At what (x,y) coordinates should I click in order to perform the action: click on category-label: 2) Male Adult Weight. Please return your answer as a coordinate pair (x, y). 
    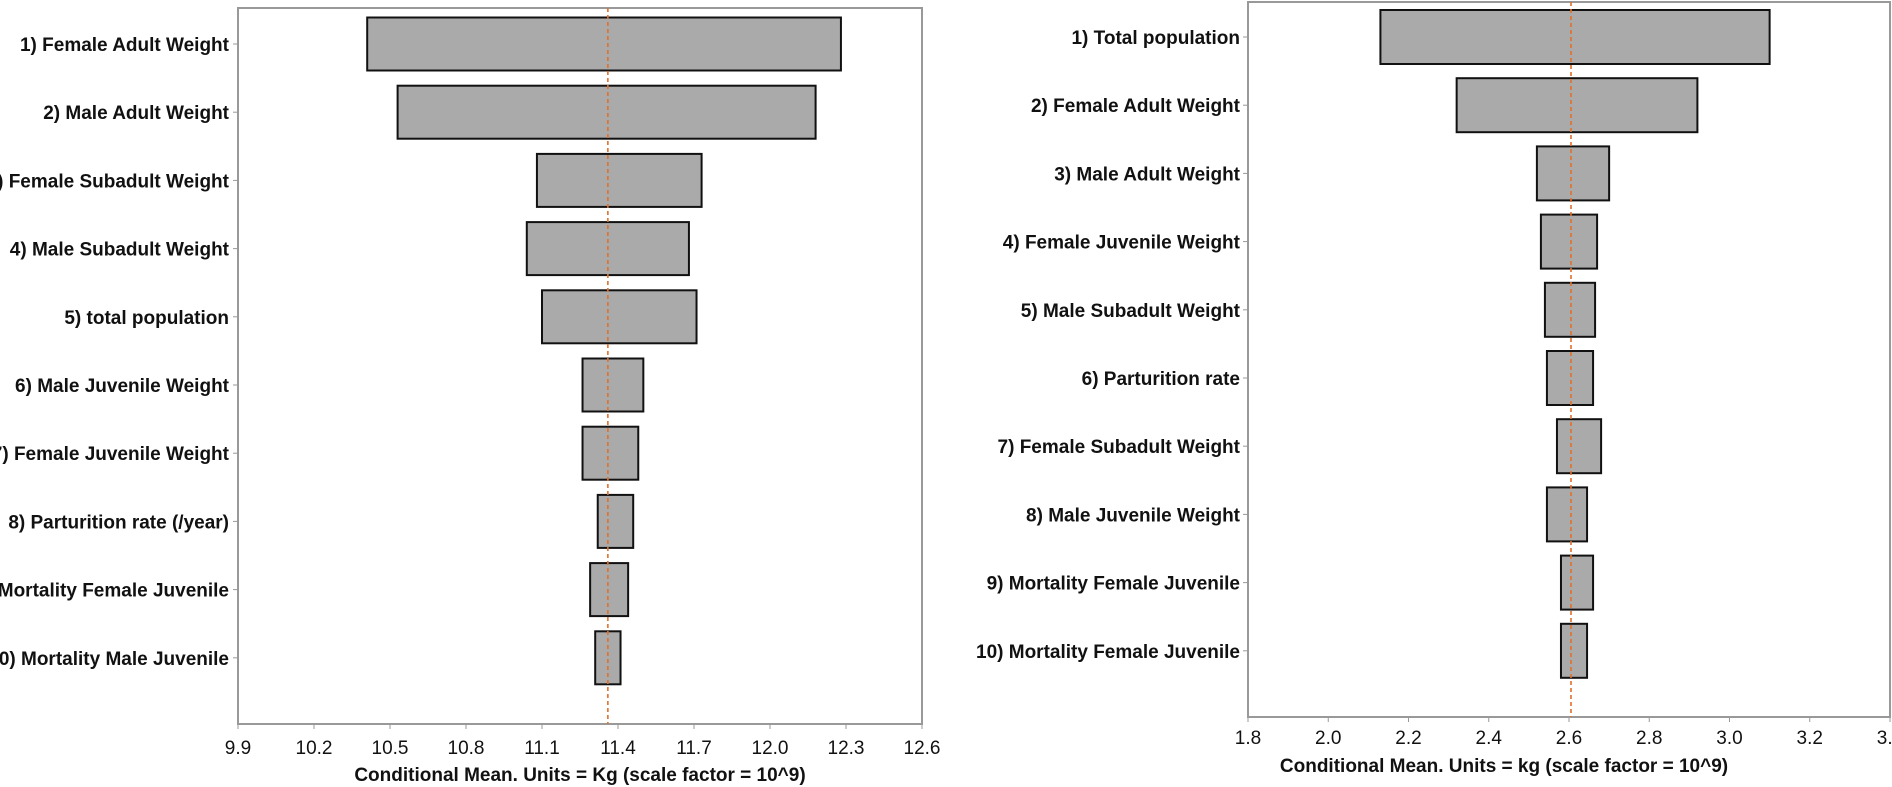
    Looking at the image, I should click on (136, 113).